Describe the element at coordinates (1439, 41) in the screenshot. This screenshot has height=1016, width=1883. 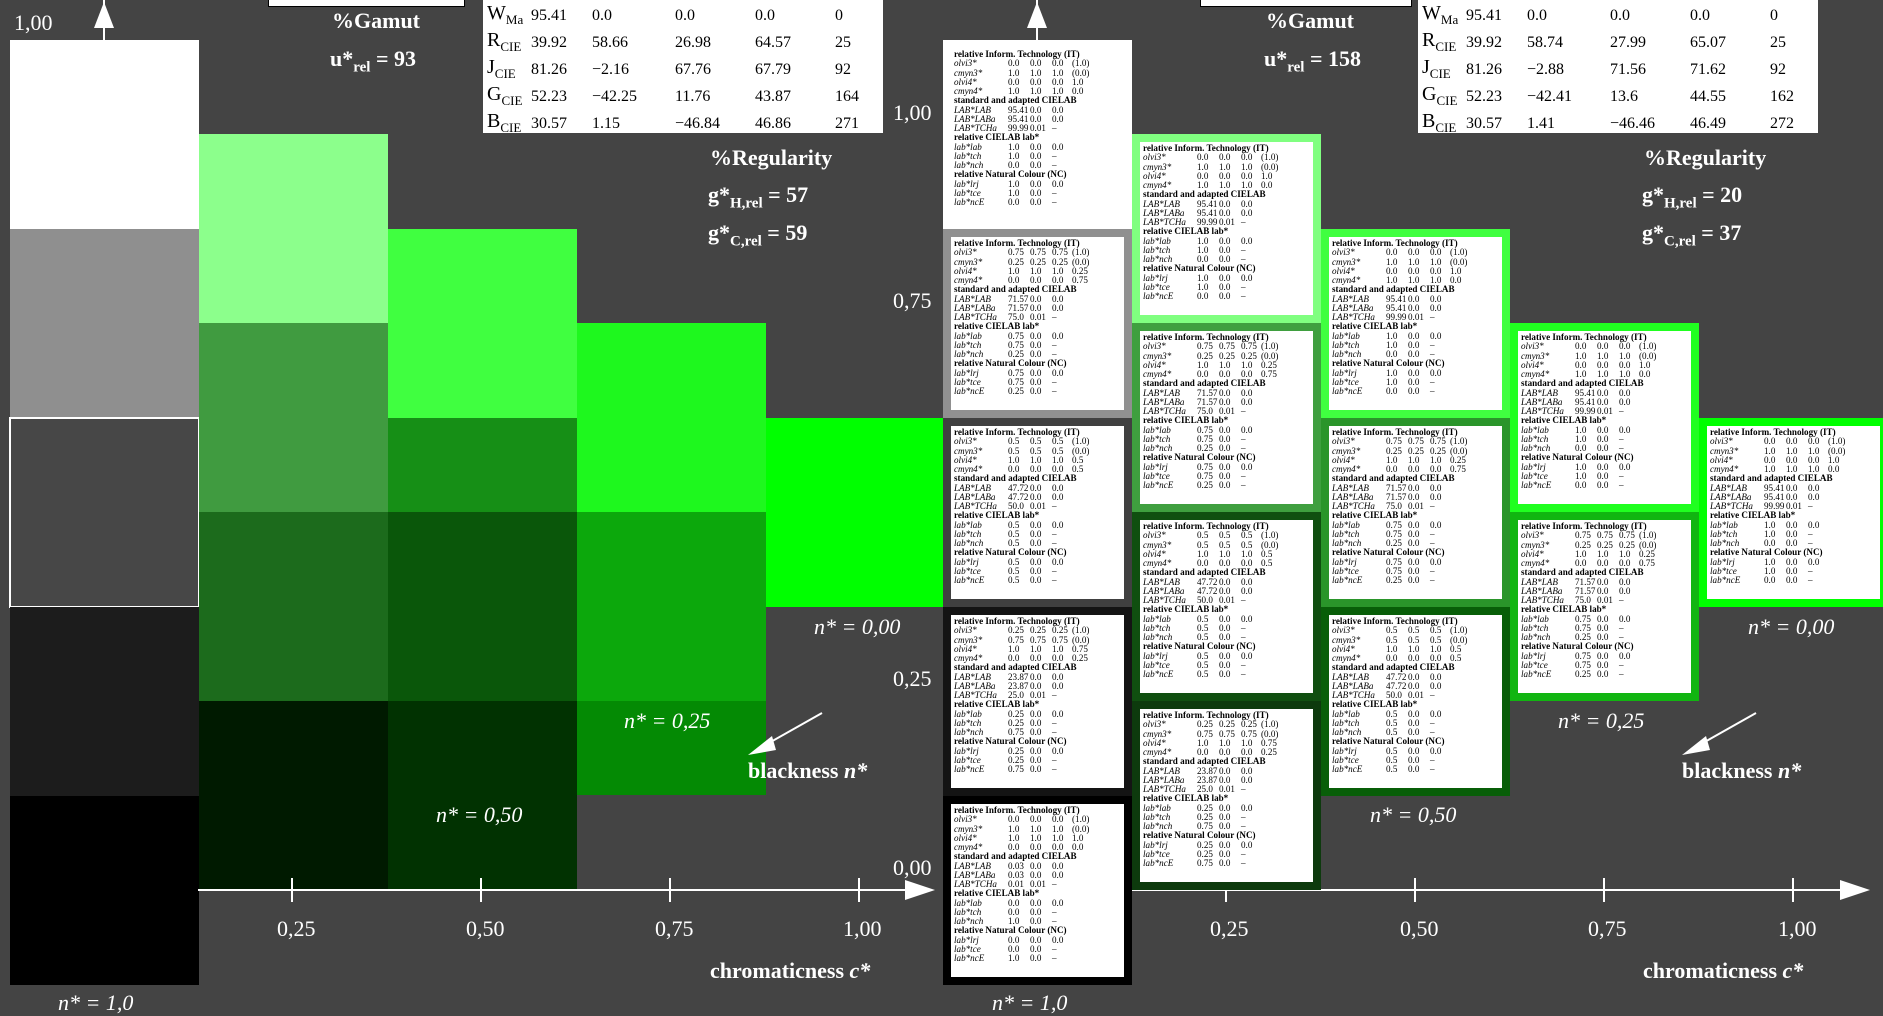
I see `table-row-key: RCIE` at that location.